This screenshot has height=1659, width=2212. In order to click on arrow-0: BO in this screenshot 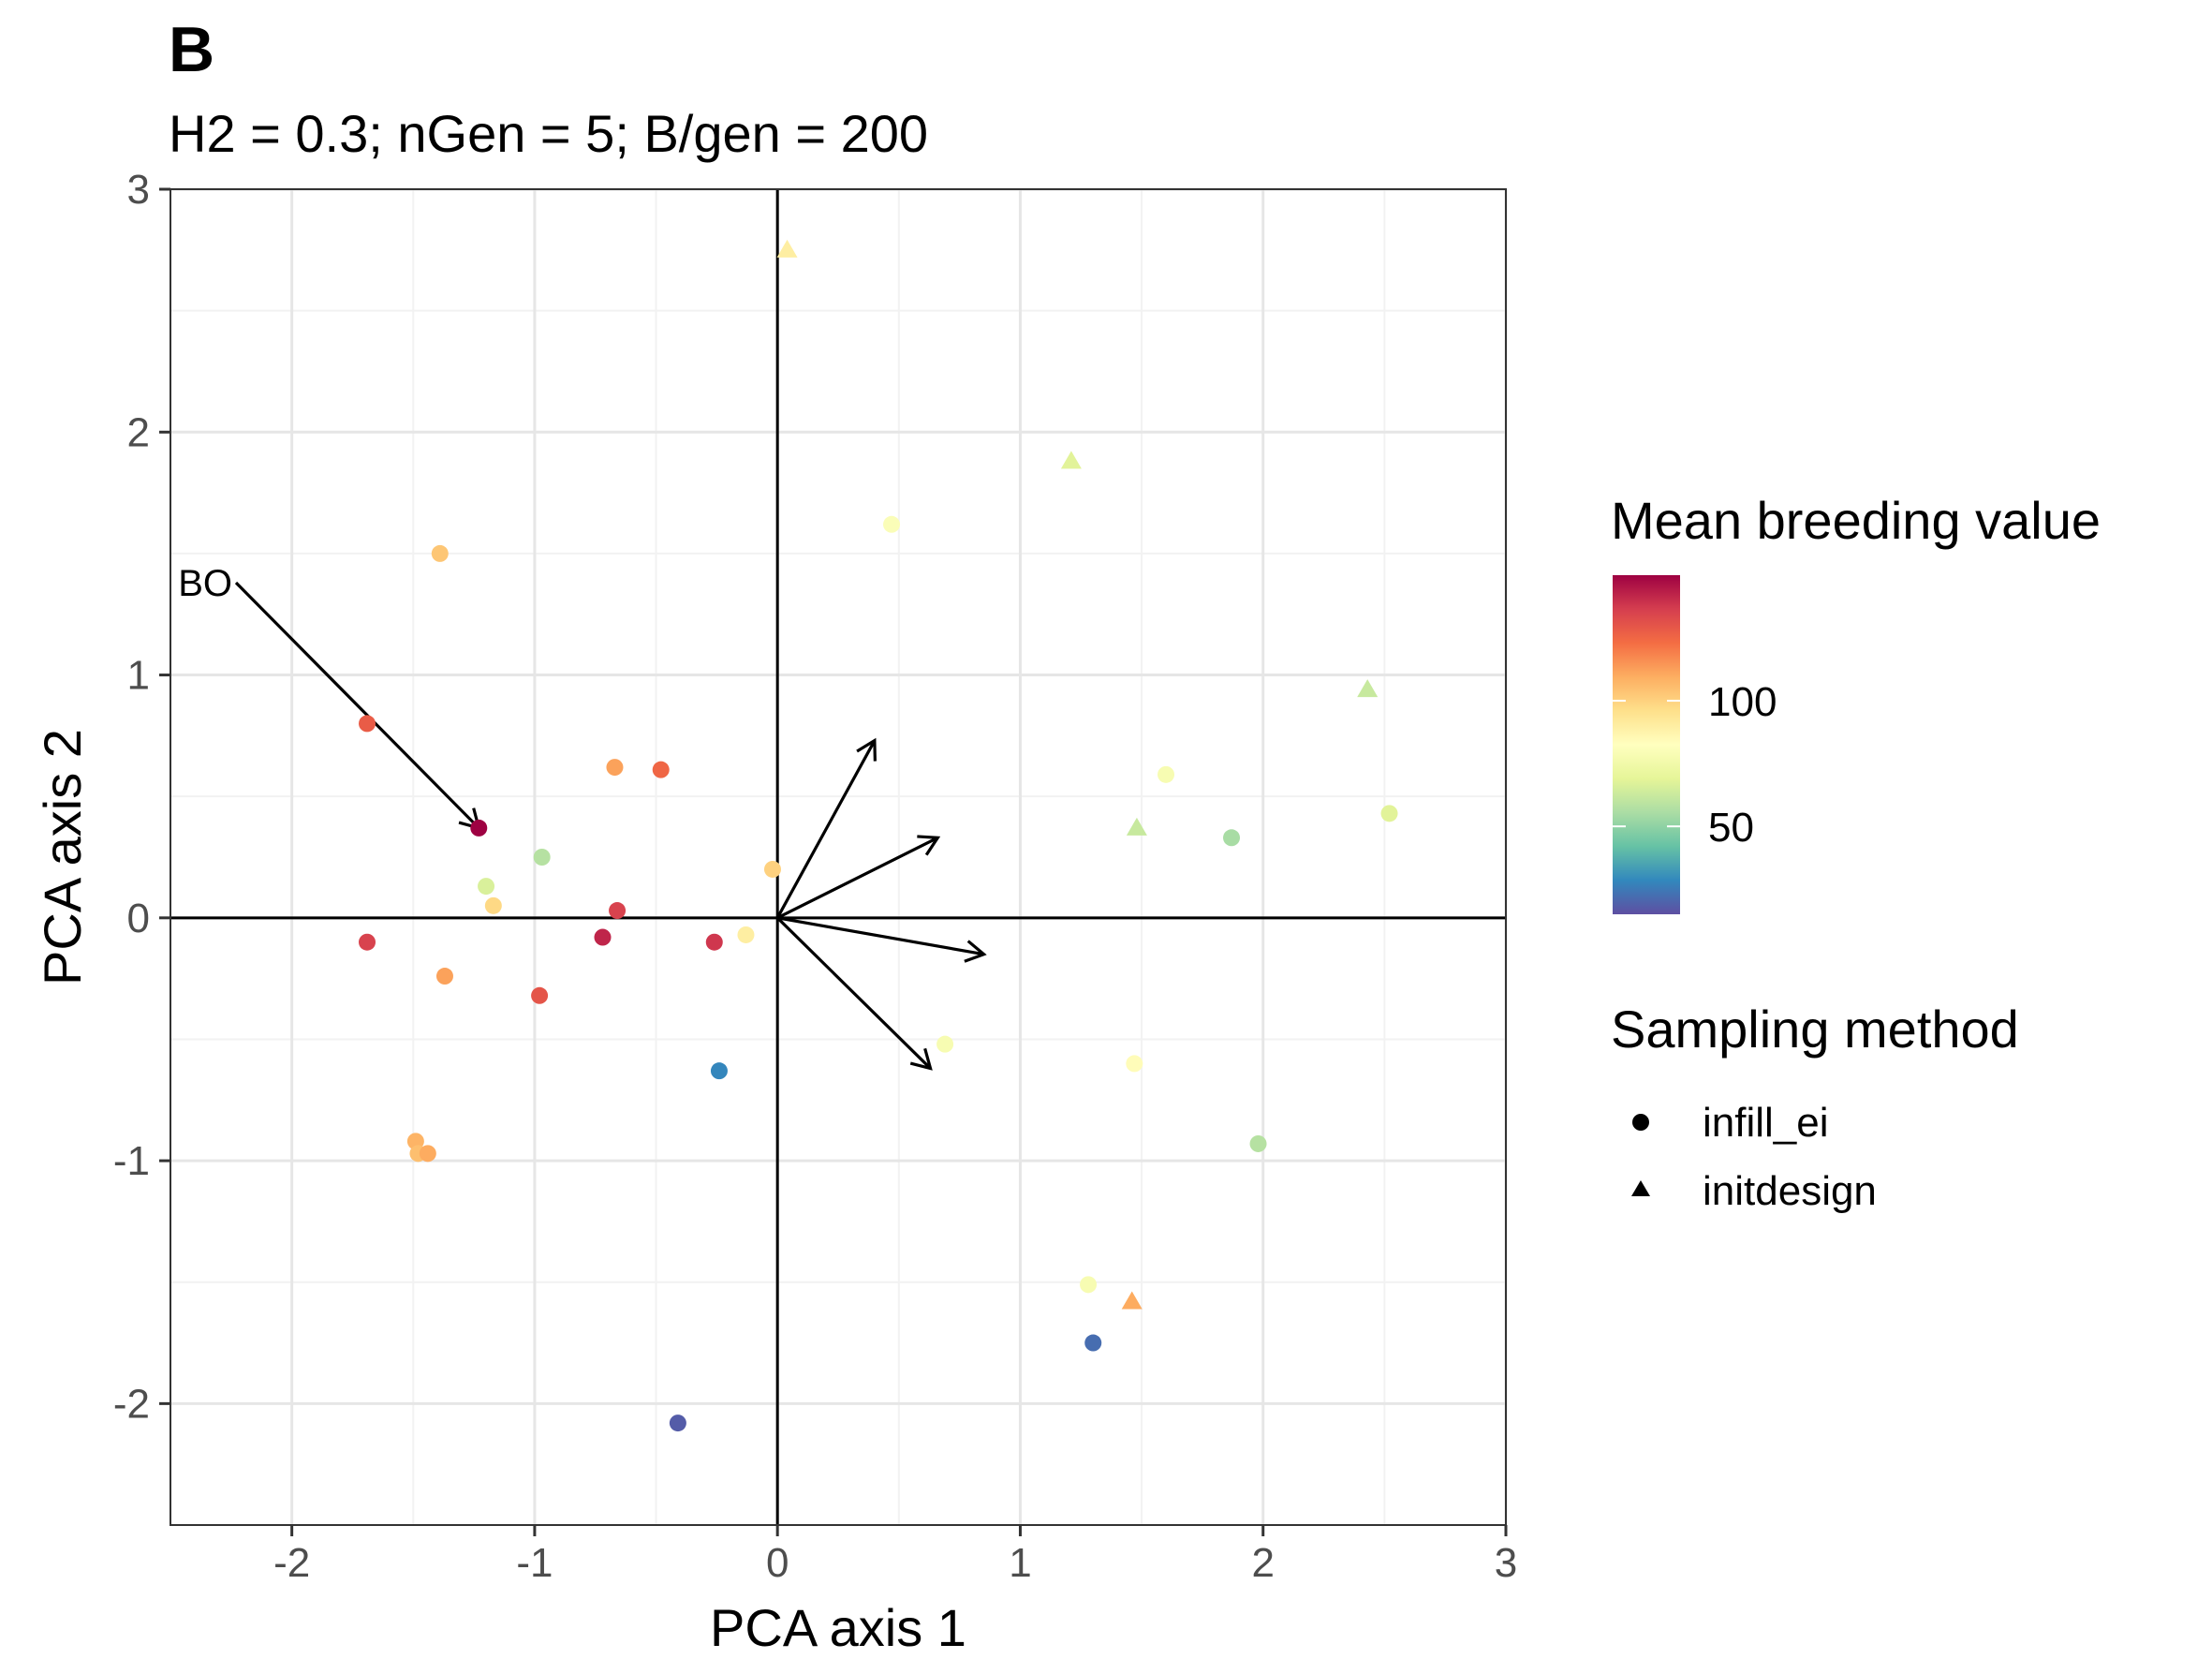, I will do `click(330, 697)`.